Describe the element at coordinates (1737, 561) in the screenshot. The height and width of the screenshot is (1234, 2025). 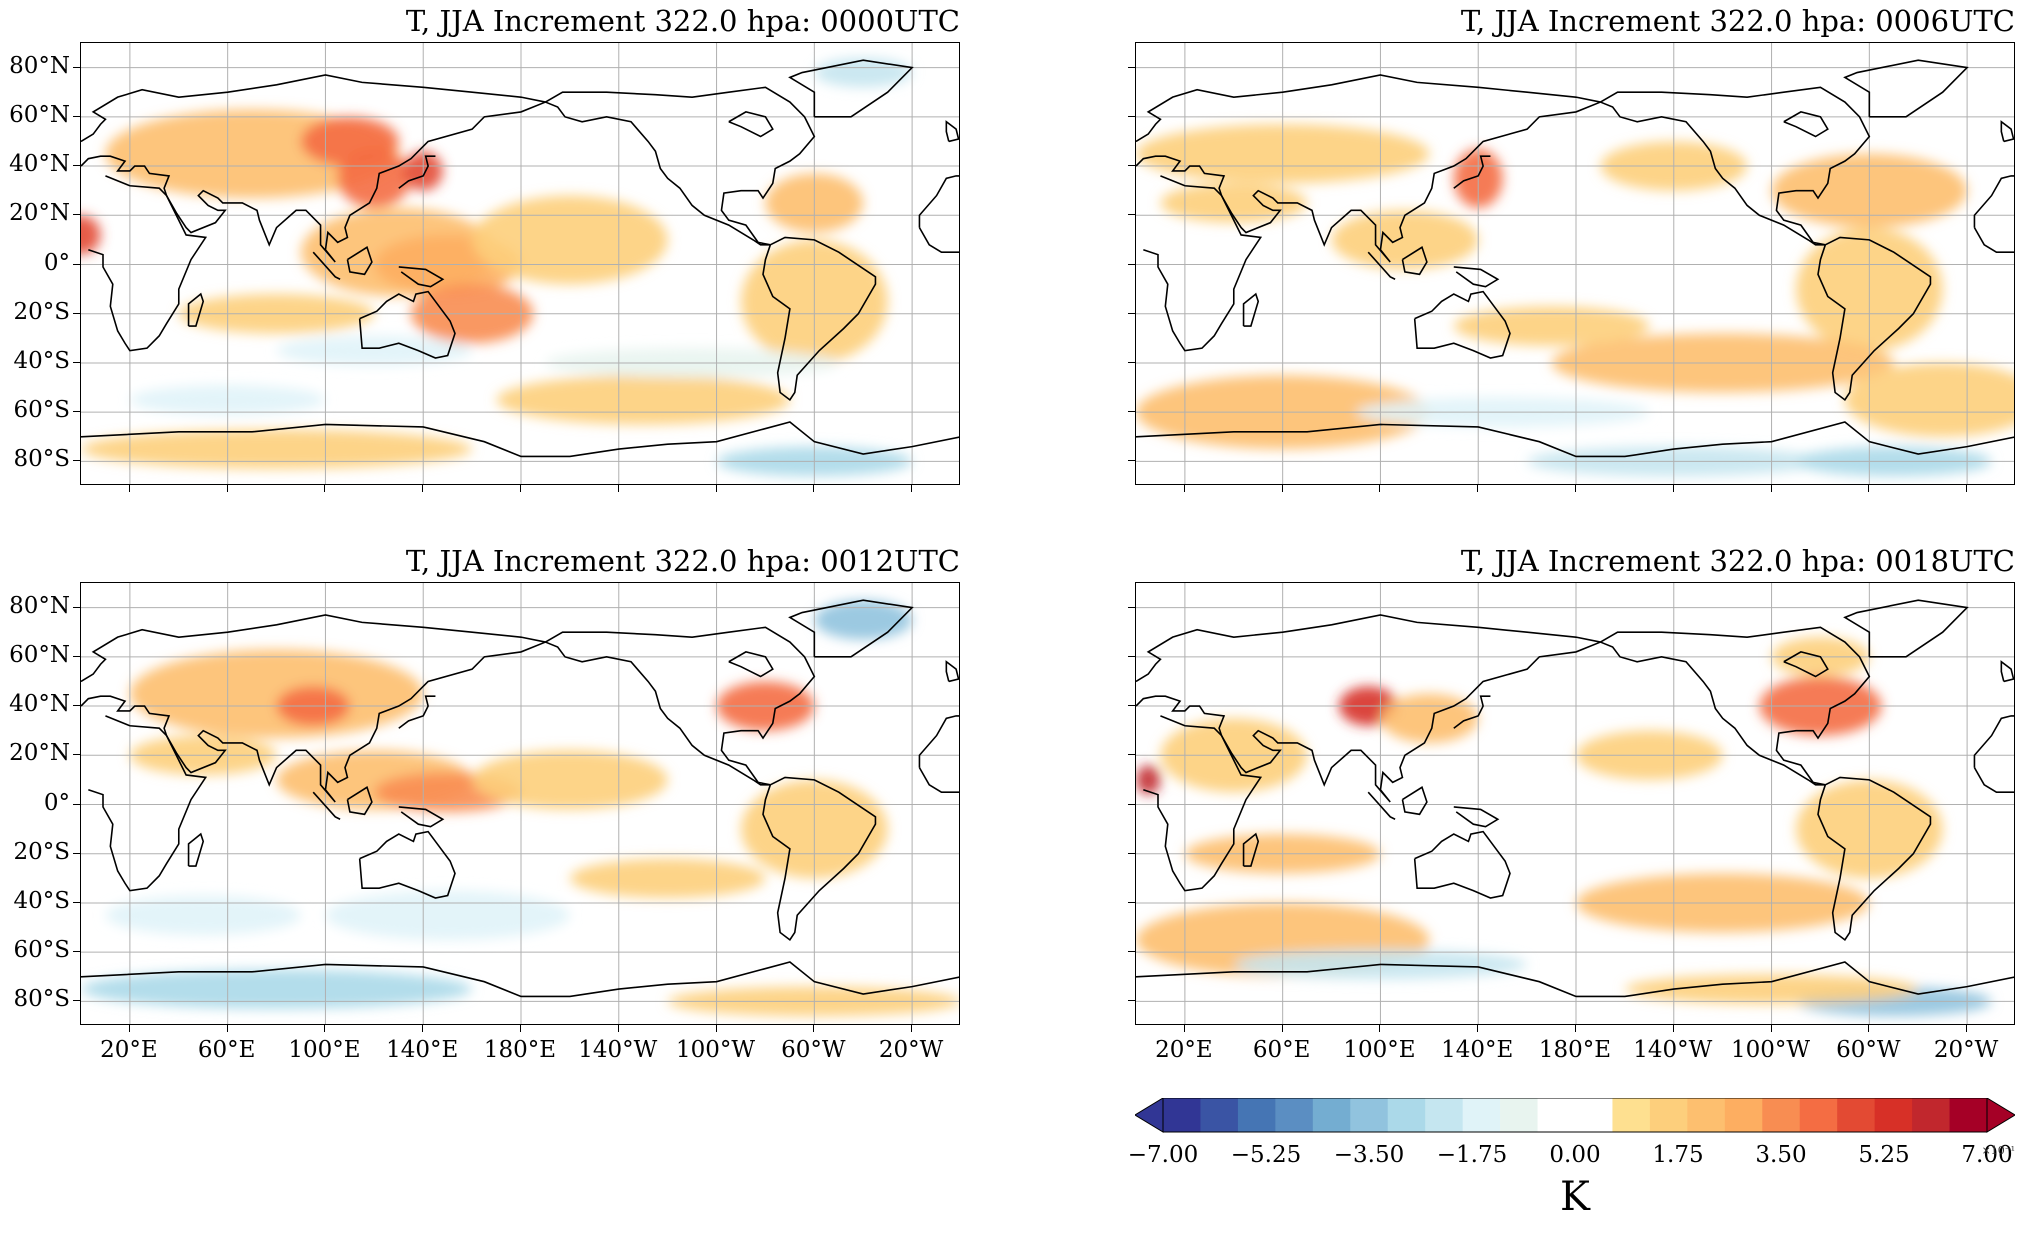
I see `panel-title: T, JJA Increment 322.0 hpa: 0018UTC` at that location.